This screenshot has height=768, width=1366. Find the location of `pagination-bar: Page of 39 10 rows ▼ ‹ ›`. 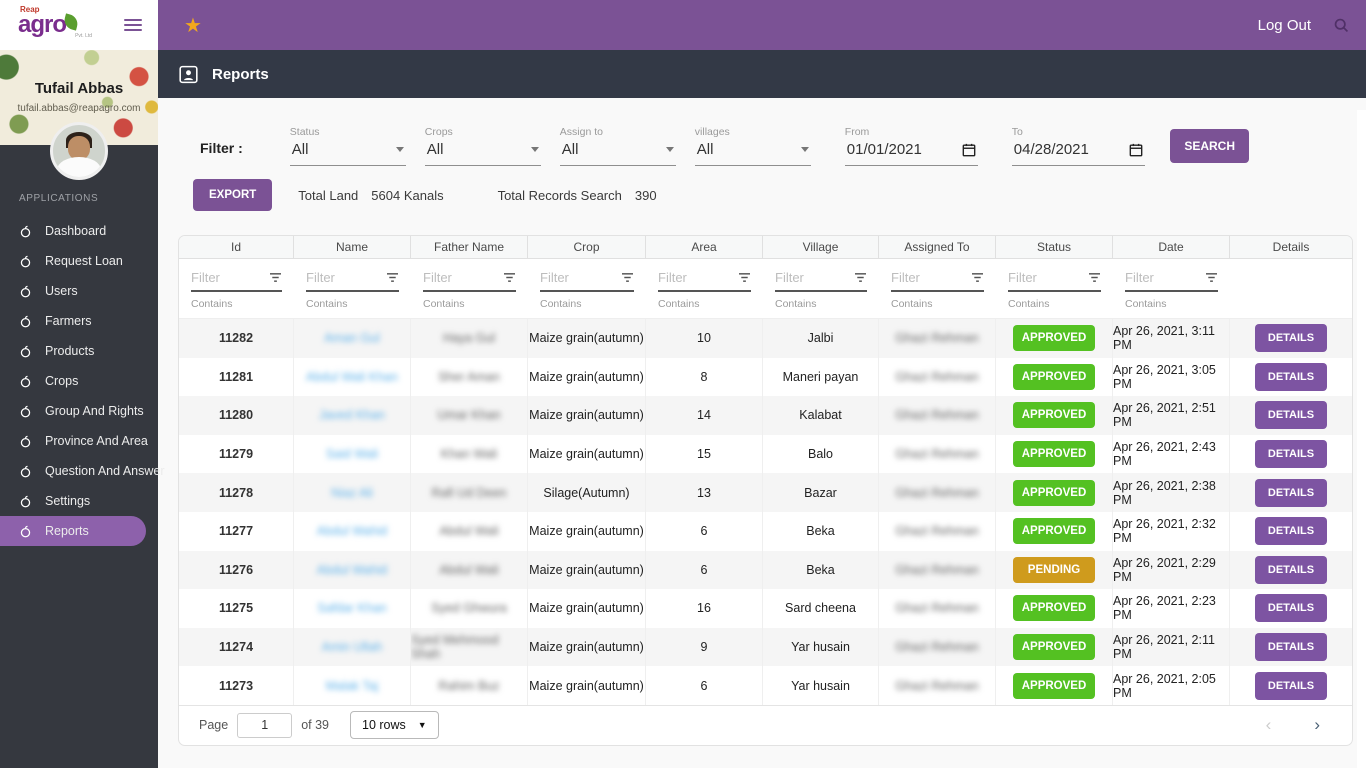

pagination-bar: Page of 39 10 rows ▼ ‹ › is located at coordinates (765, 724).